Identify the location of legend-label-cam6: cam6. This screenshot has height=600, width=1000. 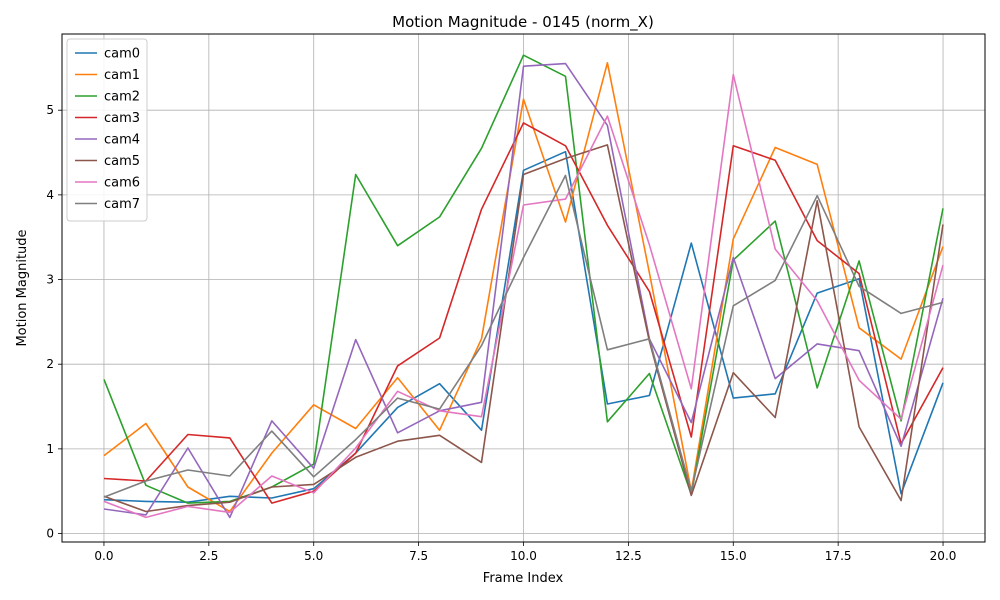
(122, 183).